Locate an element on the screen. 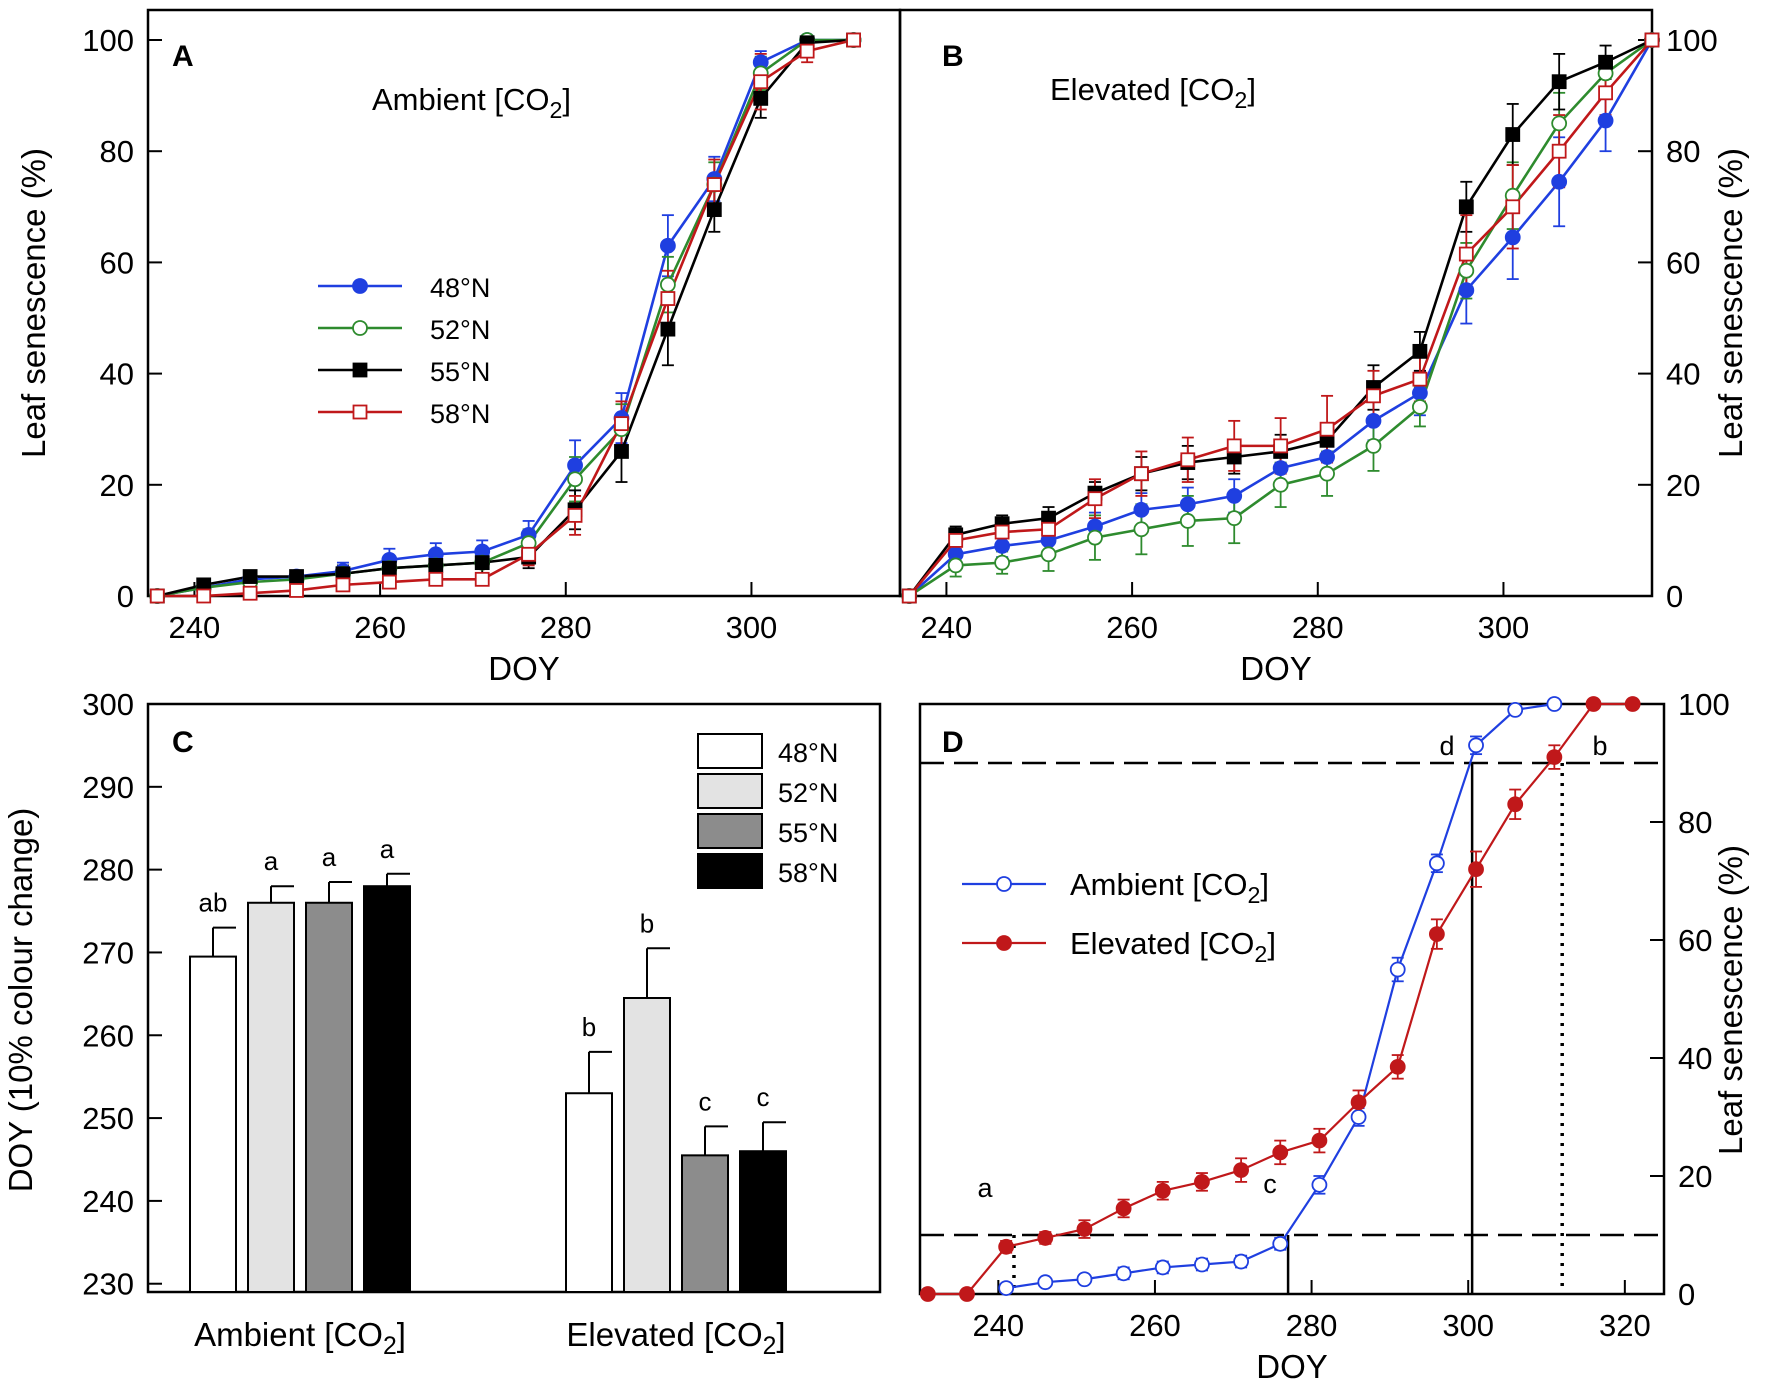 Image resolution: width=1778 pixels, height=1394 pixels. panel-d-marker-letter: b is located at coordinates (1599, 746).